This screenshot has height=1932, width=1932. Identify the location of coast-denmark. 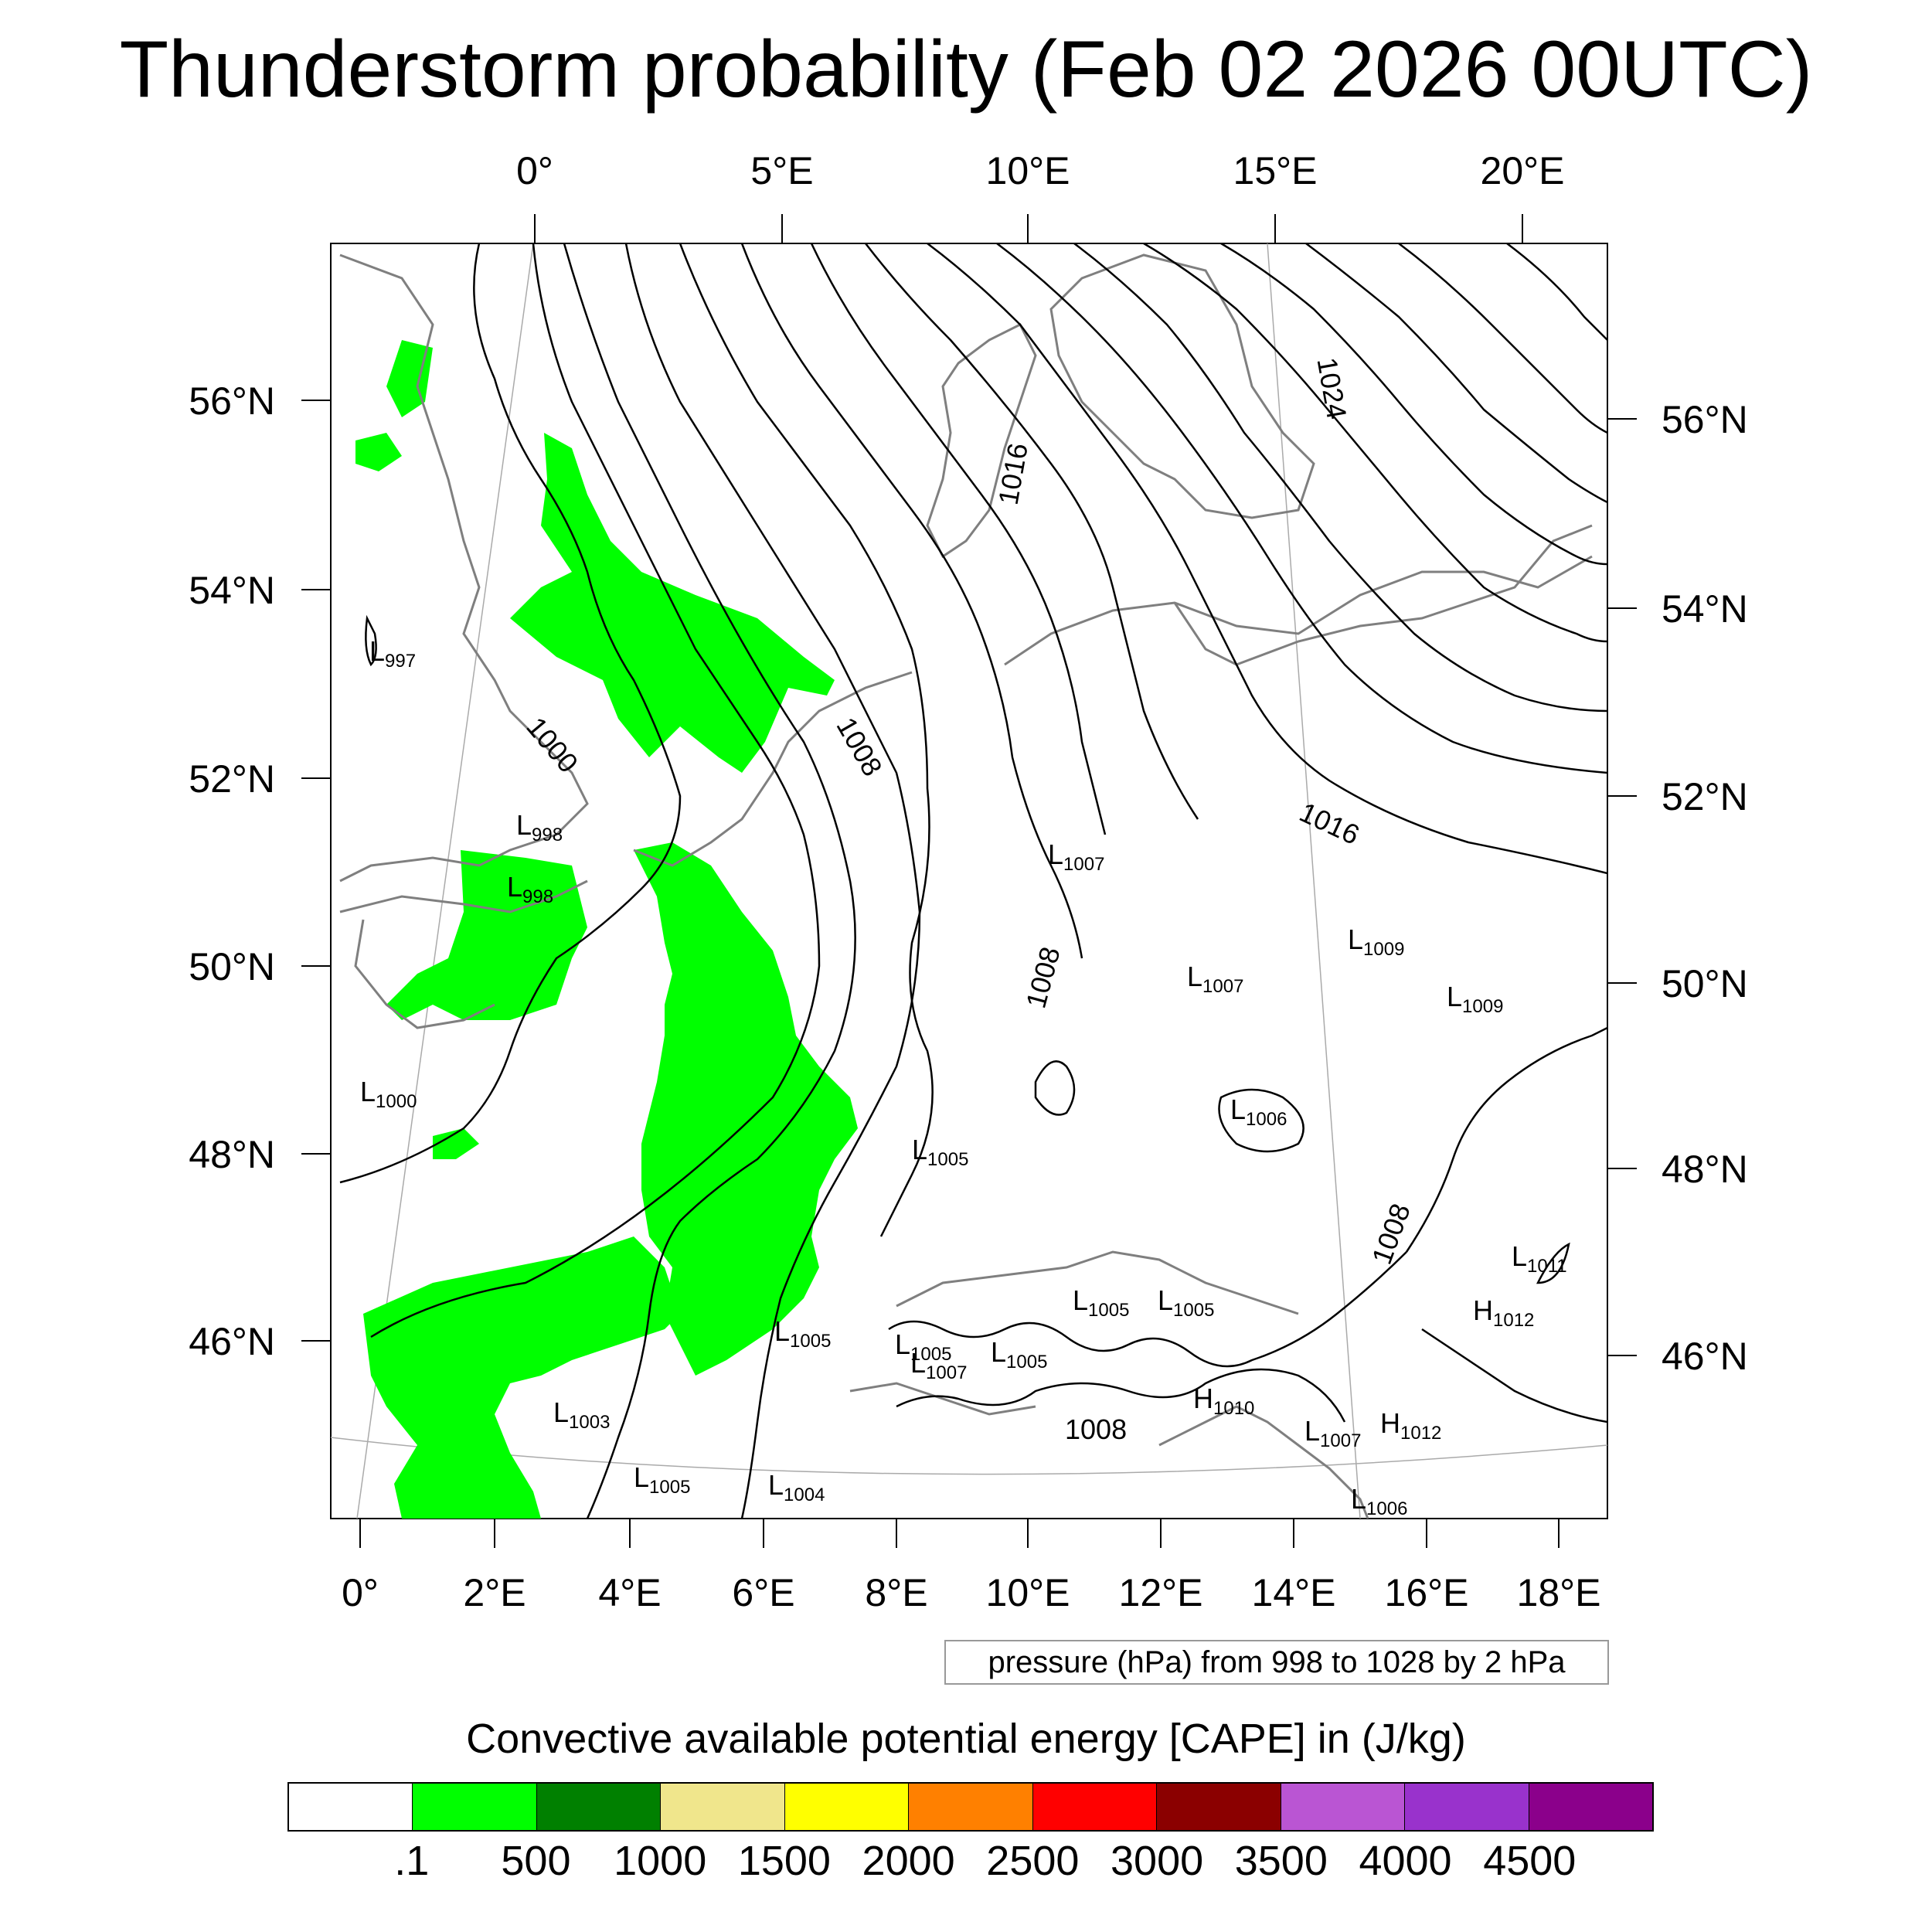
(982, 440).